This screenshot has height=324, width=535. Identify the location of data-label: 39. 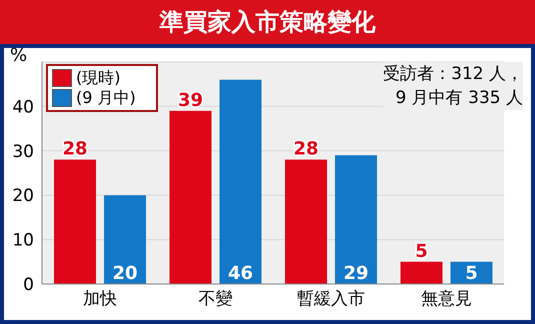
(191, 100).